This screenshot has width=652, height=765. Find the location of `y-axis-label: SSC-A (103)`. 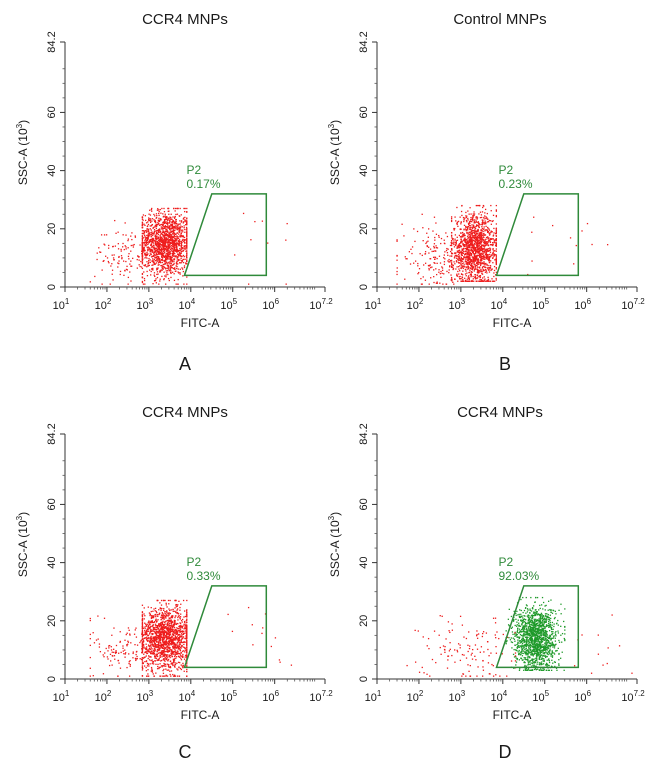

y-axis-label: SSC-A (103) is located at coordinates (334, 152).